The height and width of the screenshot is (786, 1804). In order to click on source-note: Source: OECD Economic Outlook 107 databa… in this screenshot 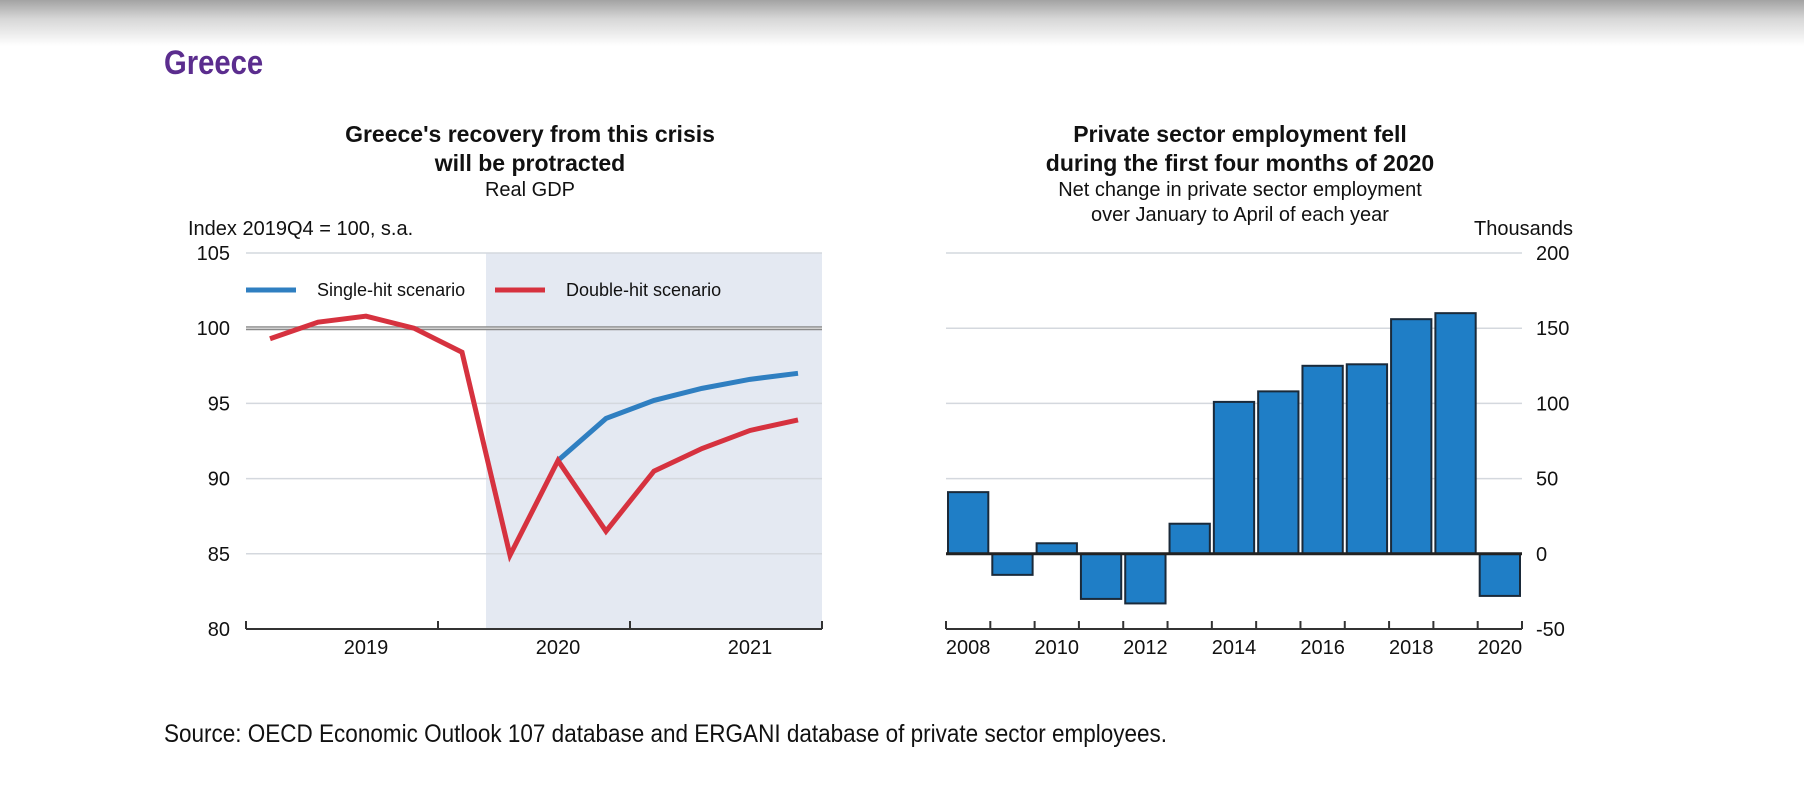, I will do `click(666, 734)`.